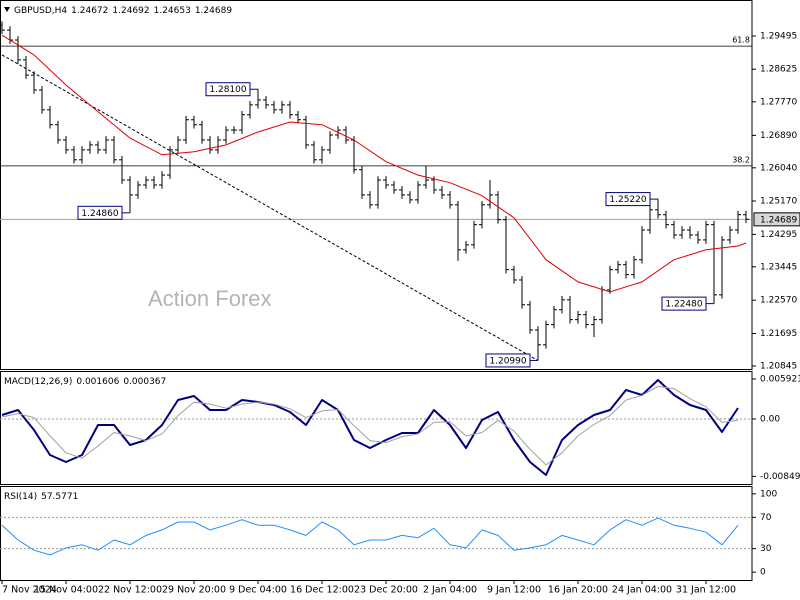 Image resolution: width=800 pixels, height=600 pixels. Describe the element at coordinates (778, 301) in the screenshot. I see `y-tick-label: 1.22570` at that location.